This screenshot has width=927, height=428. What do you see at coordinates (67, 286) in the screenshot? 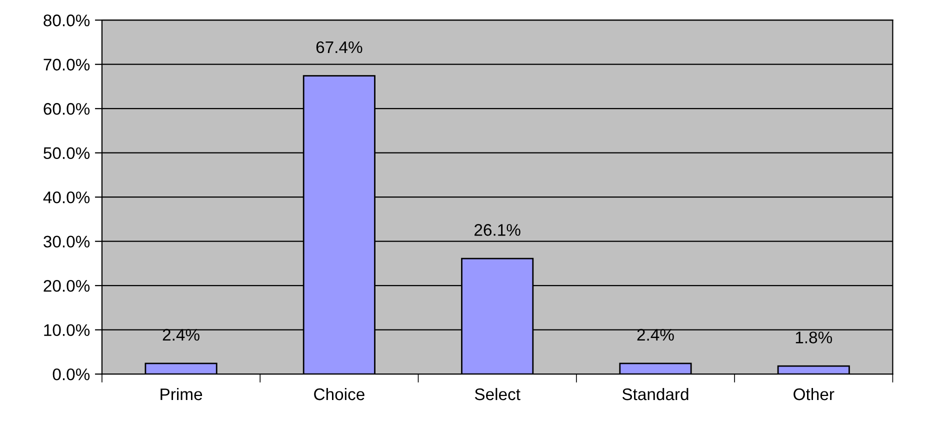
I see `y-tick-label: 20.0%` at bounding box center [67, 286].